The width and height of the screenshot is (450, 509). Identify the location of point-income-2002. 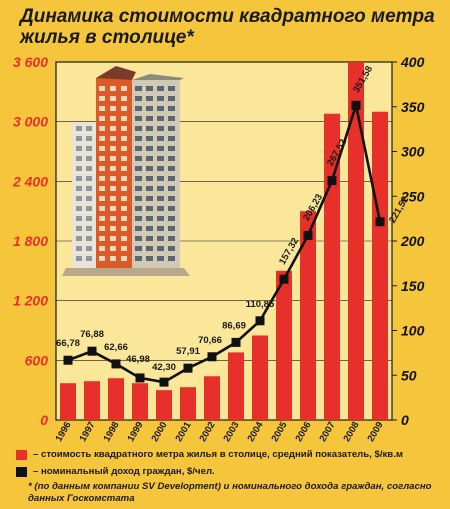
(212, 357).